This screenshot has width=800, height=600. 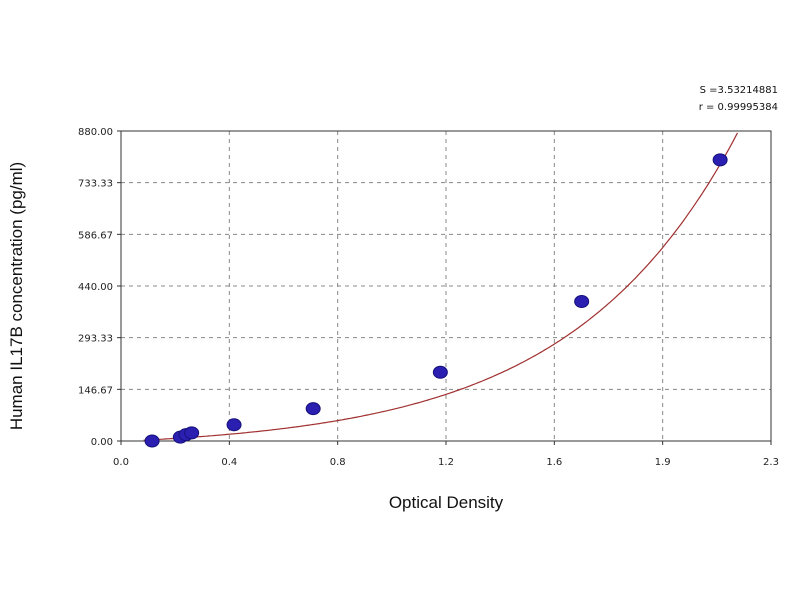 What do you see at coordinates (95, 339) in the screenshot?
I see `y-tick-label: 293.33` at bounding box center [95, 339].